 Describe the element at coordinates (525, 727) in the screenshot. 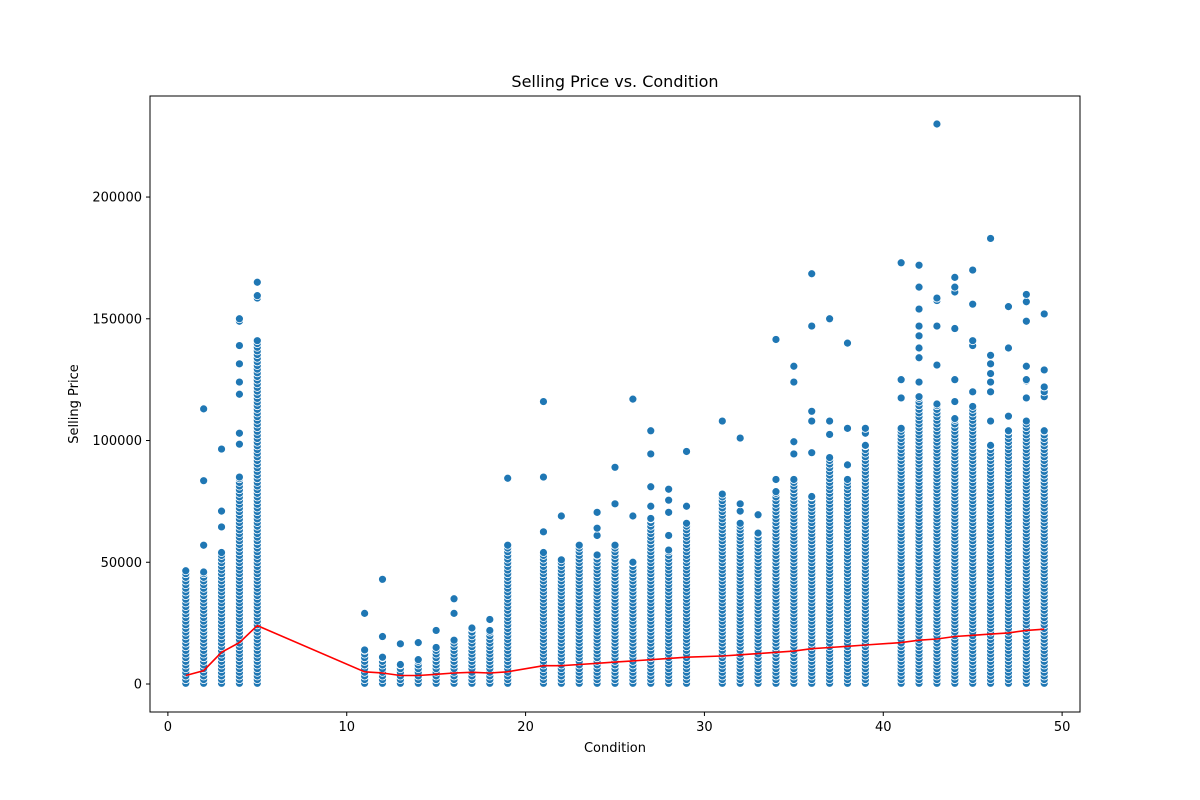

I see `x-tick-label: 20` at that location.